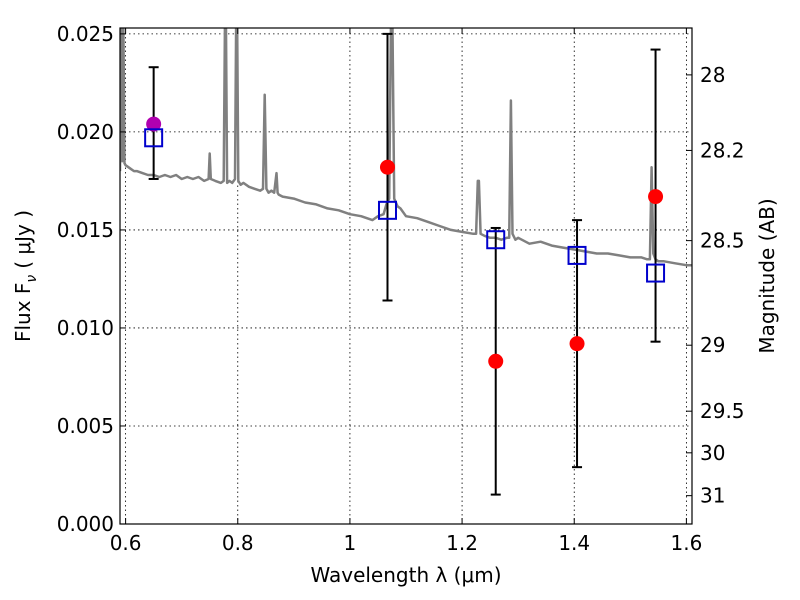 The width and height of the screenshot is (800, 600). I want to click on y-axis-label-unit: ( μJy ), so click(23, 239).